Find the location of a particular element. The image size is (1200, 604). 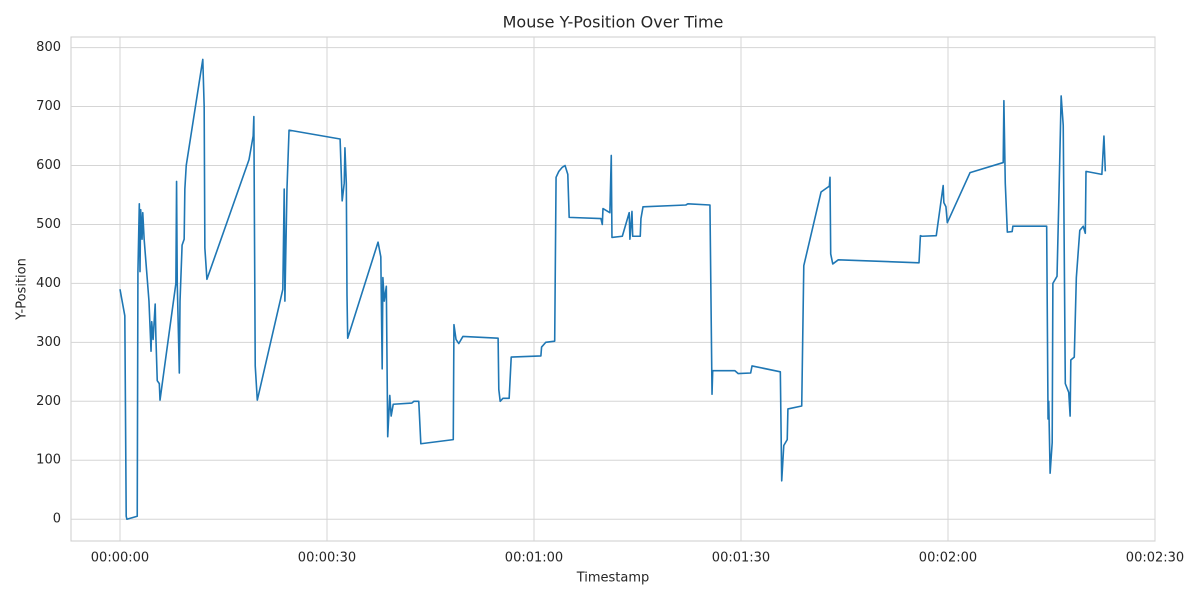

y-tick-label: 600 is located at coordinates (48, 165).